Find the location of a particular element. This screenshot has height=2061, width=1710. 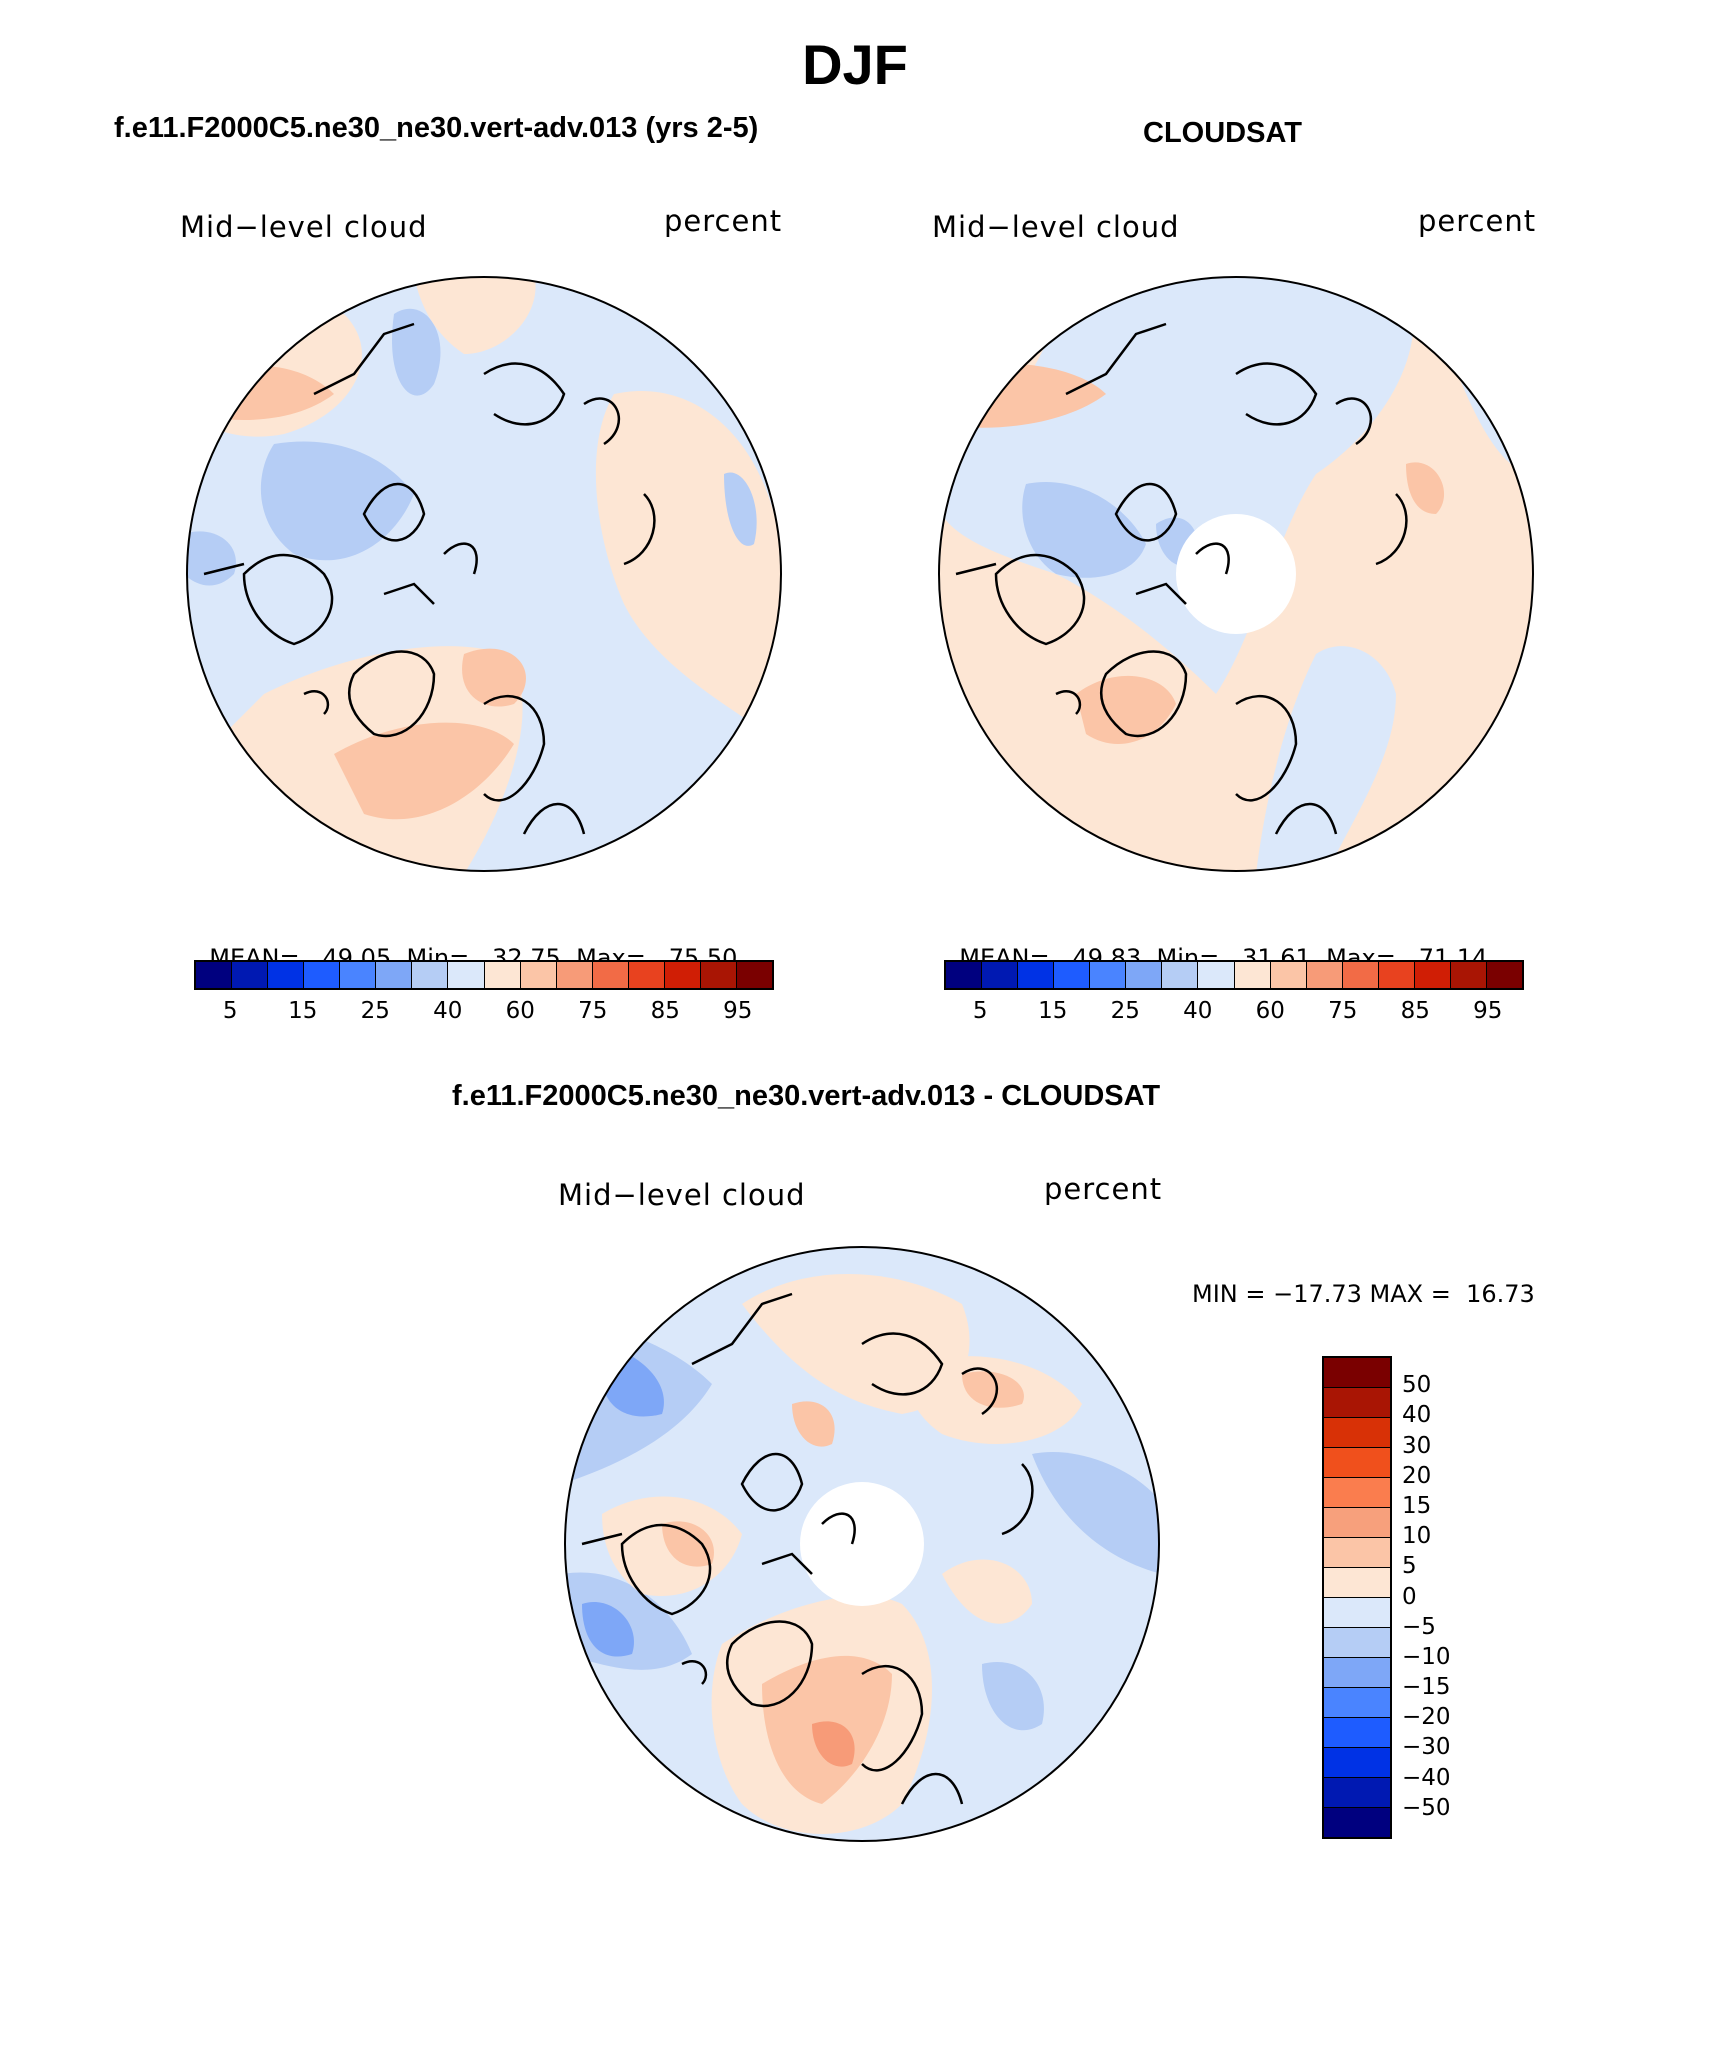

model-colorbar is located at coordinates (484, 975).